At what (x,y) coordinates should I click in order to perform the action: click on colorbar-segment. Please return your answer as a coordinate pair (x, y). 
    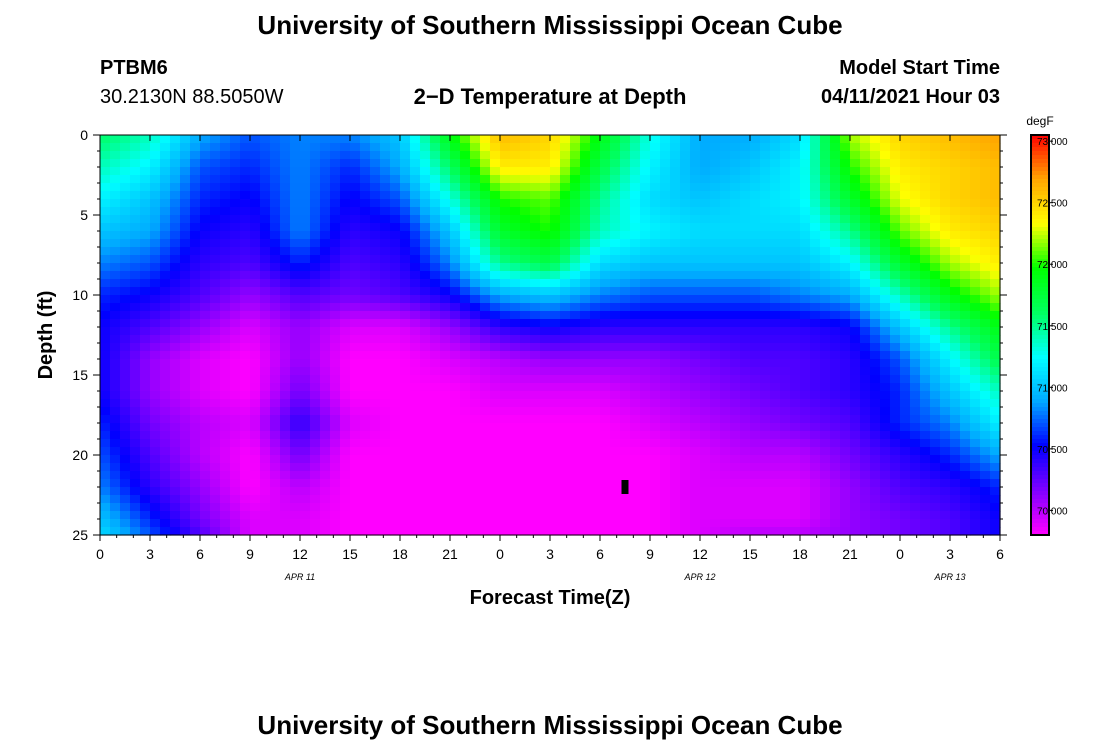
    Looking at the image, I should click on (1040, 453).